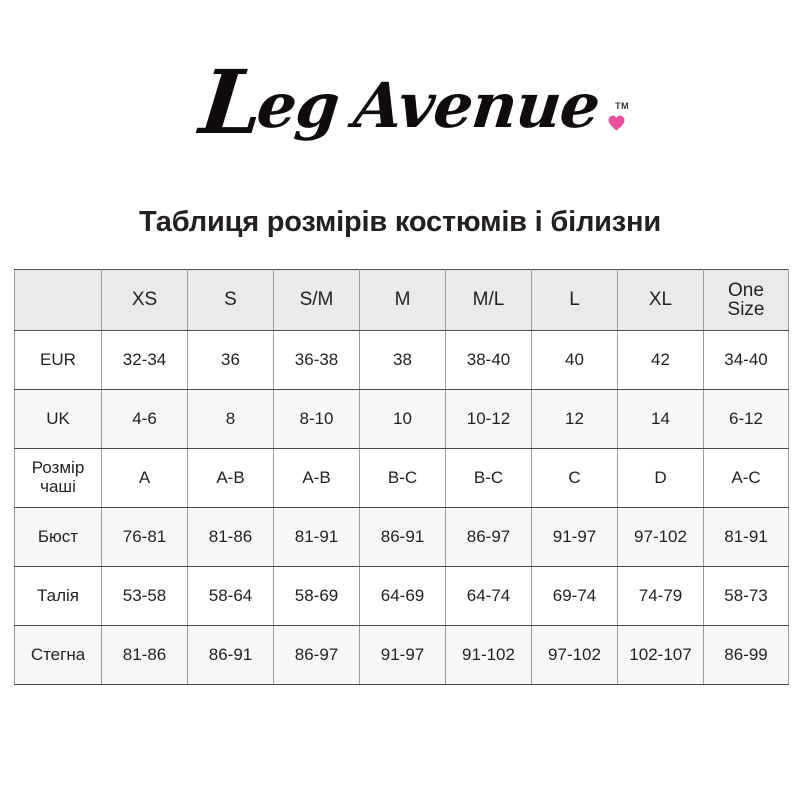 The image size is (800, 800). What do you see at coordinates (230, 655) in the screenshot?
I see `cell-hips-s: 86-91` at bounding box center [230, 655].